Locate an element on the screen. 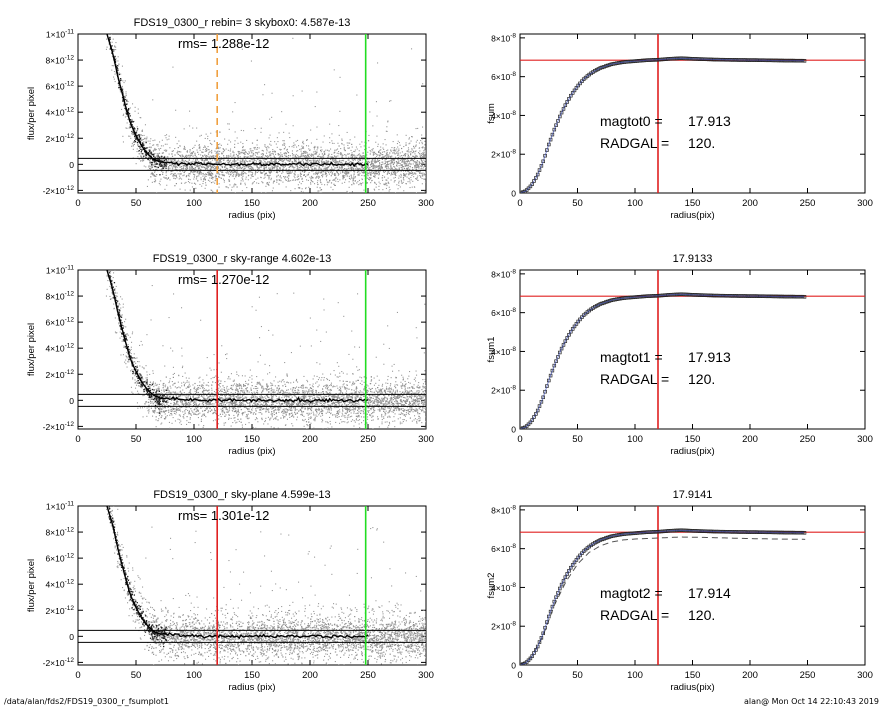 This screenshot has width=885, height=708. scatter-points is located at coordinates (265, 115).